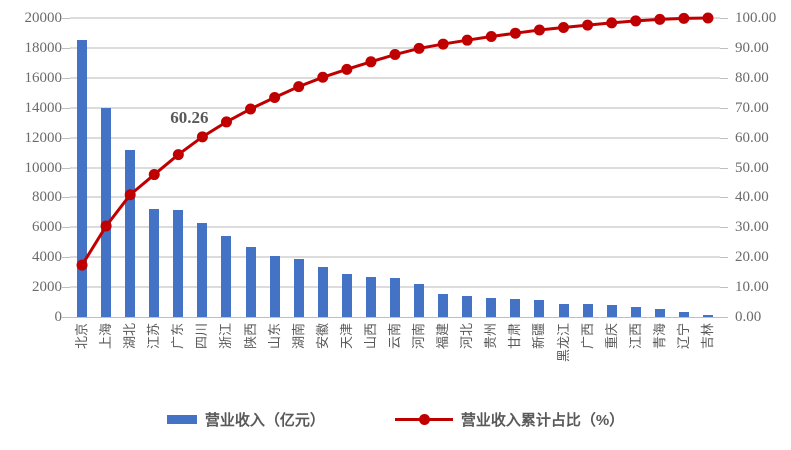 The image size is (791, 450). Describe the element at coordinates (394, 336) in the screenshot. I see `category-label-云南: 云南` at that location.